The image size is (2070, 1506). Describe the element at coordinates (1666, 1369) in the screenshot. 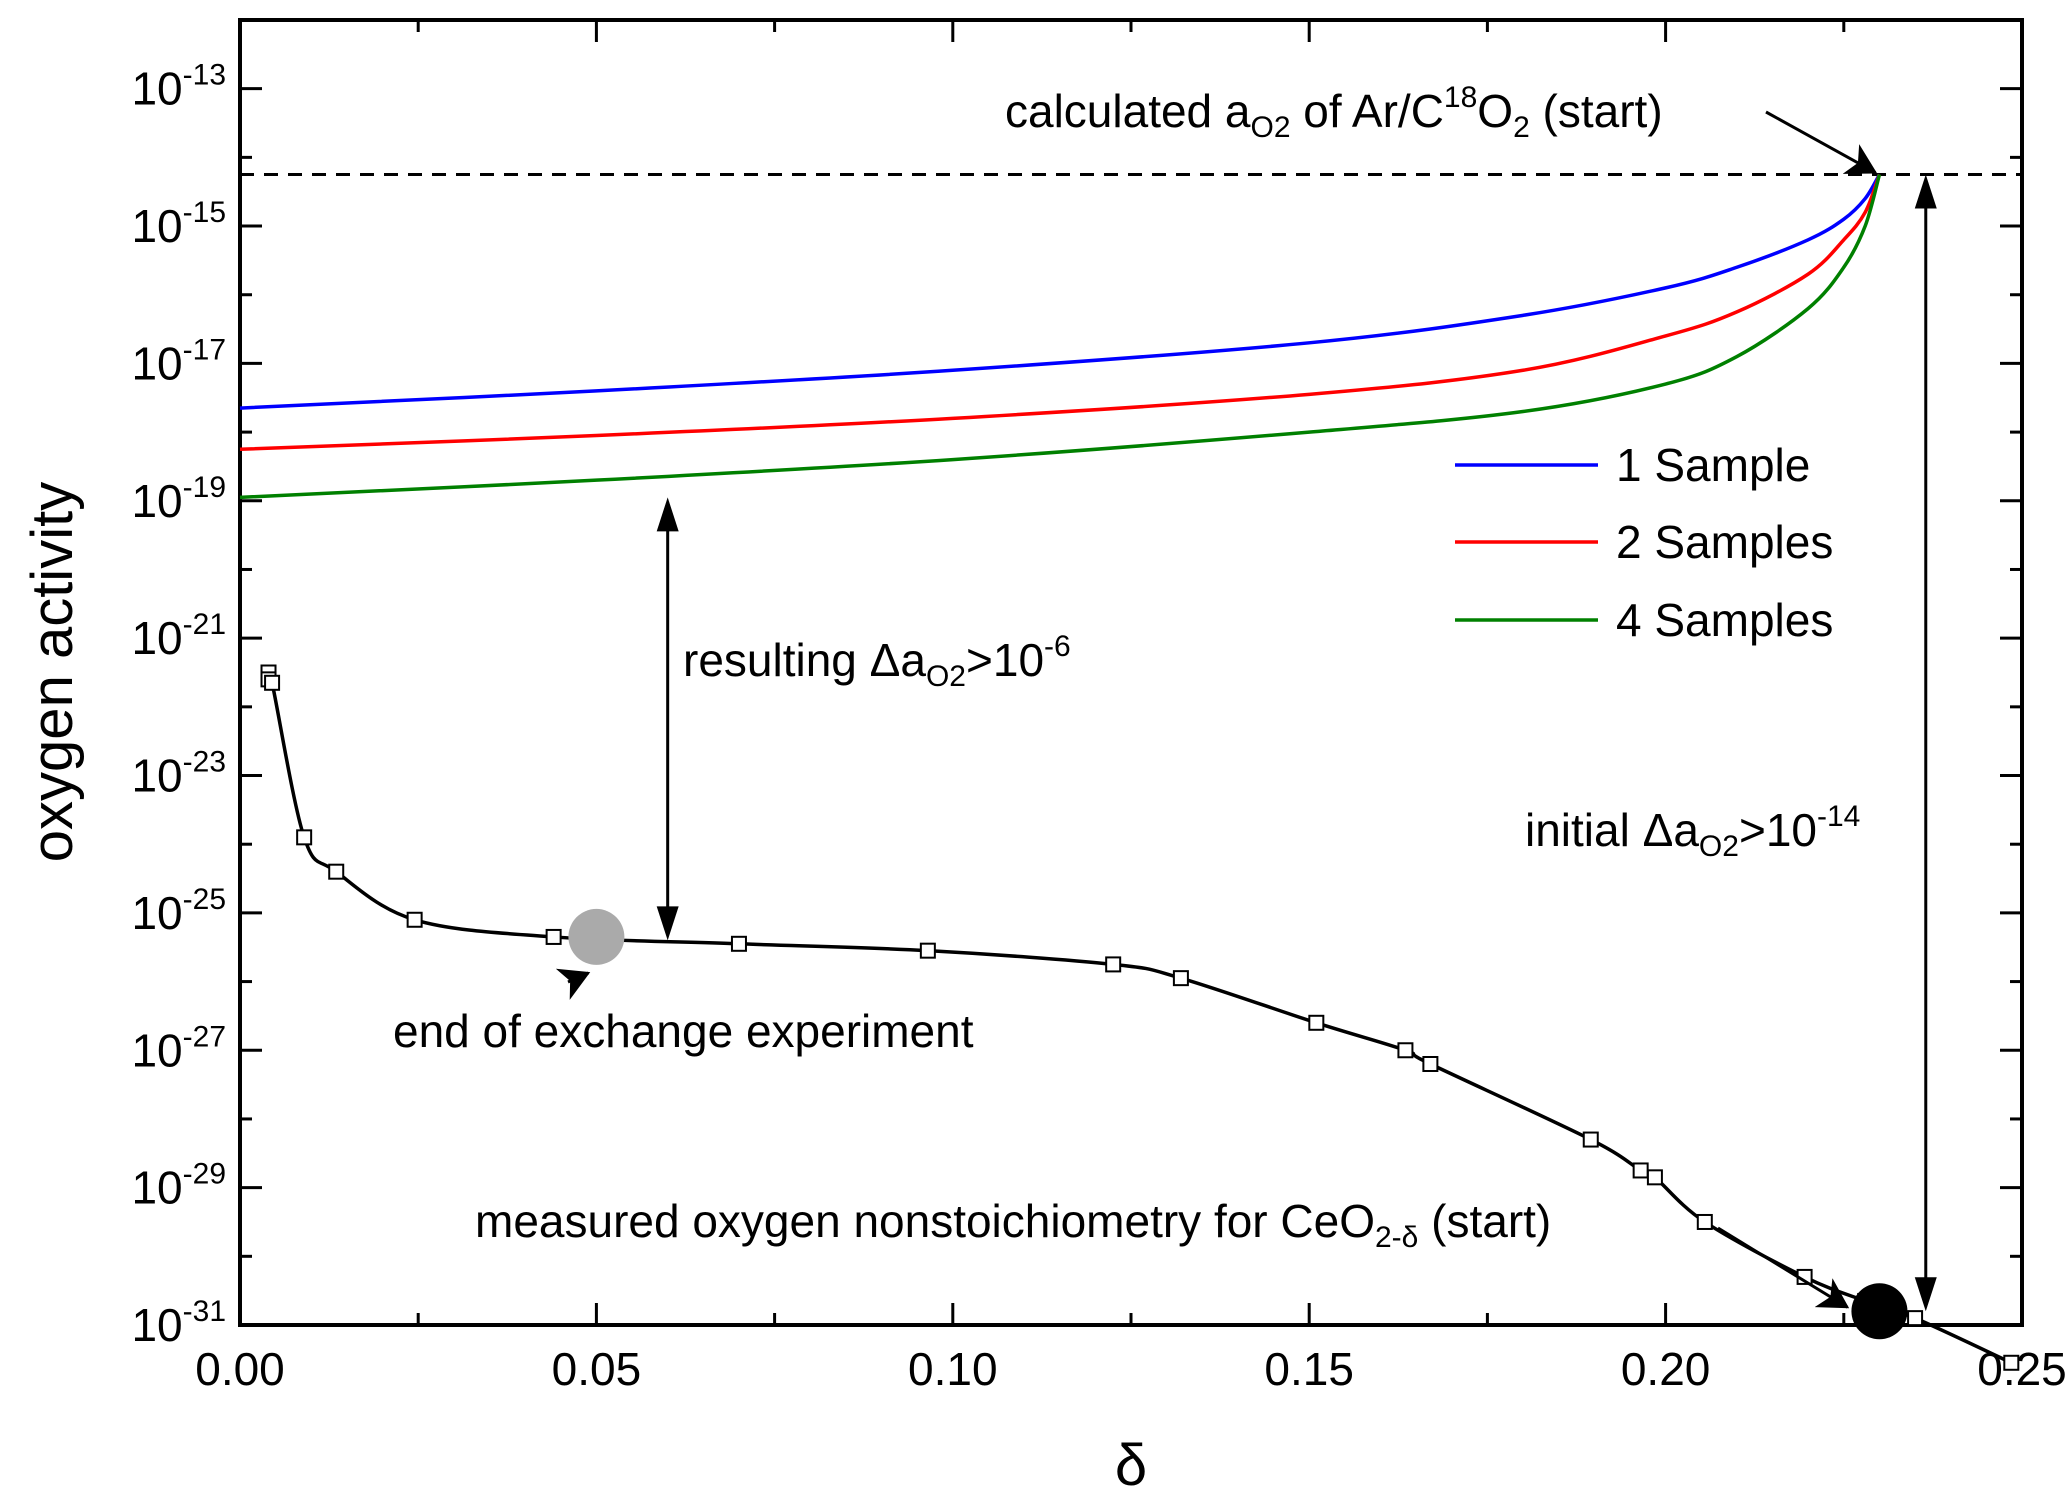

I see `x-tick-label: 0.20` at that location.